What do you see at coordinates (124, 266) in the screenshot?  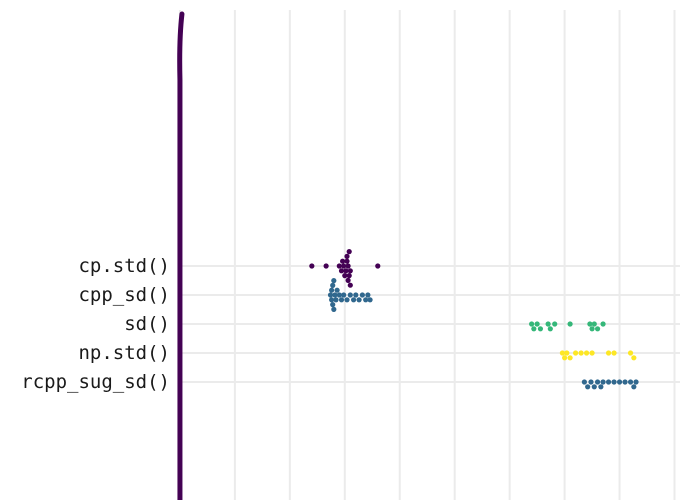 I see `y-tick-label: cp.std()` at bounding box center [124, 266].